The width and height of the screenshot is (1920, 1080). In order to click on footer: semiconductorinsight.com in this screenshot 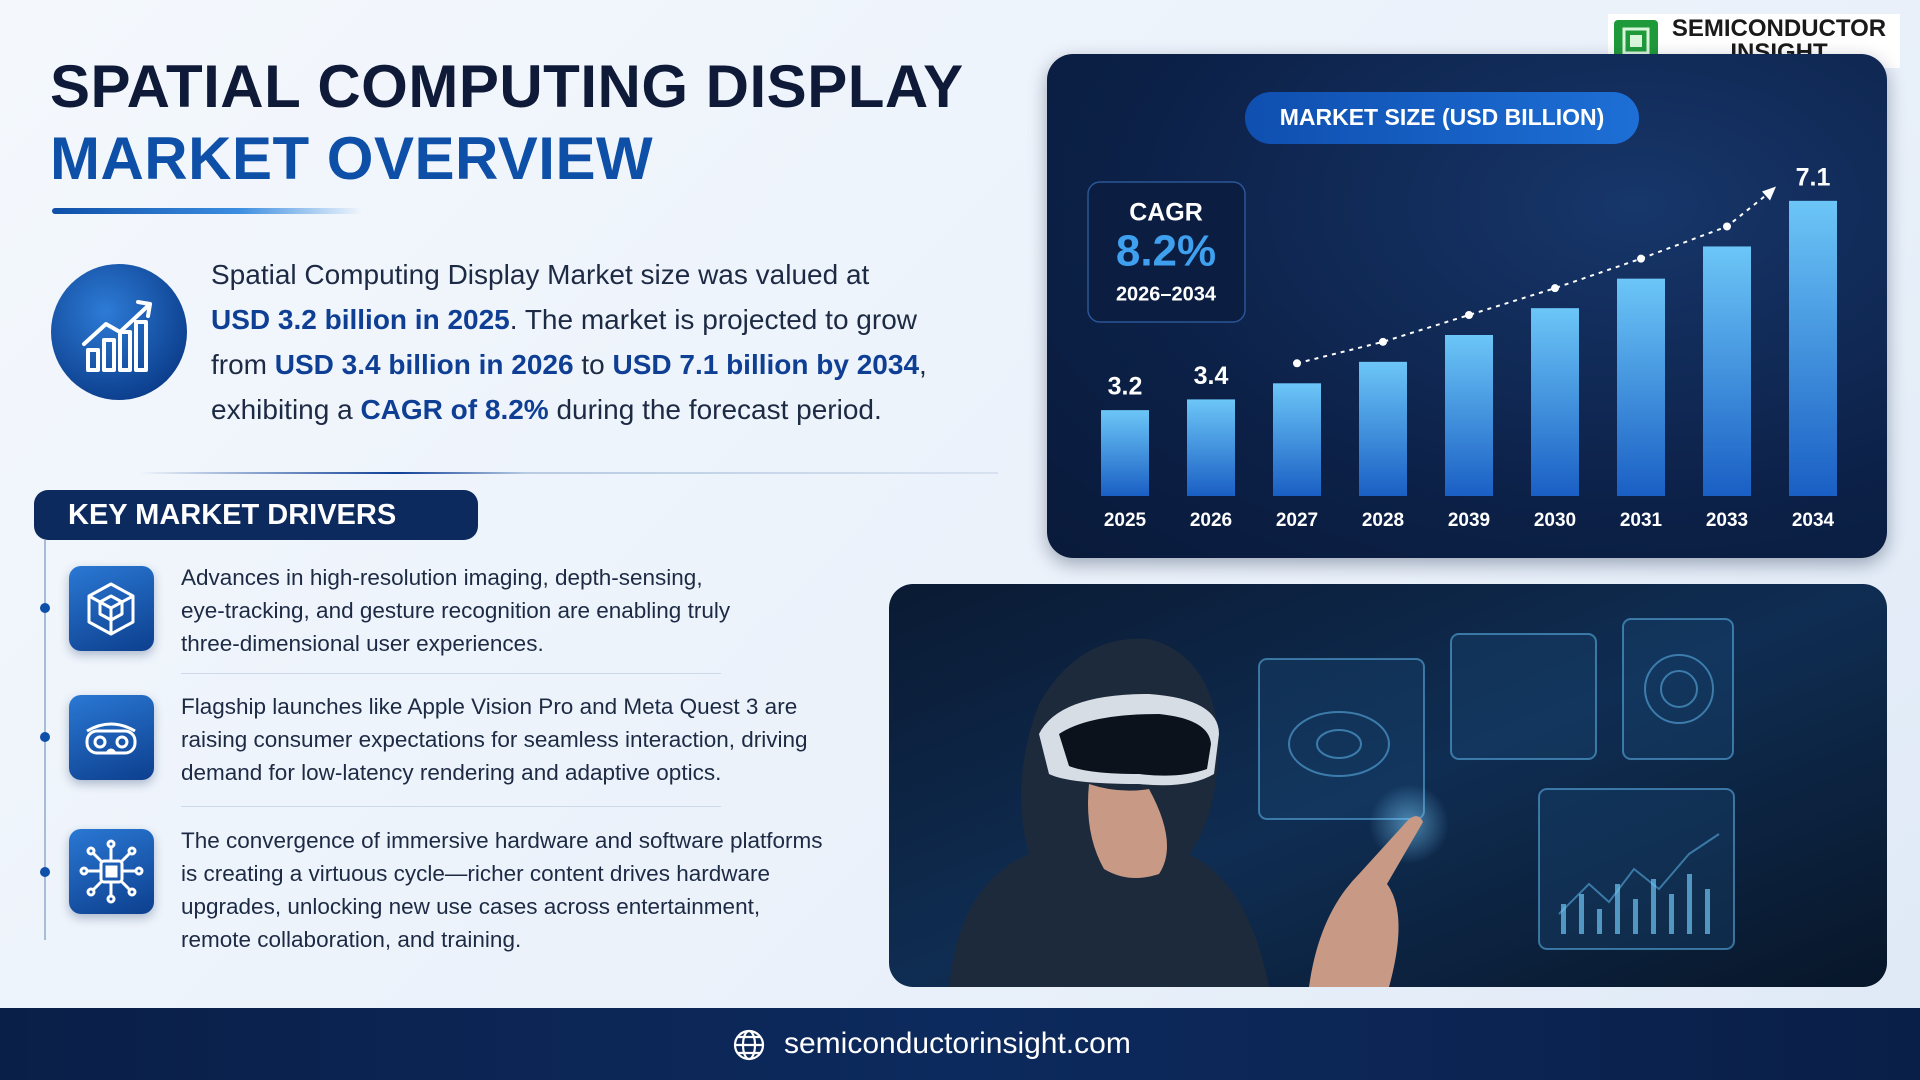, I will do `click(960, 1044)`.